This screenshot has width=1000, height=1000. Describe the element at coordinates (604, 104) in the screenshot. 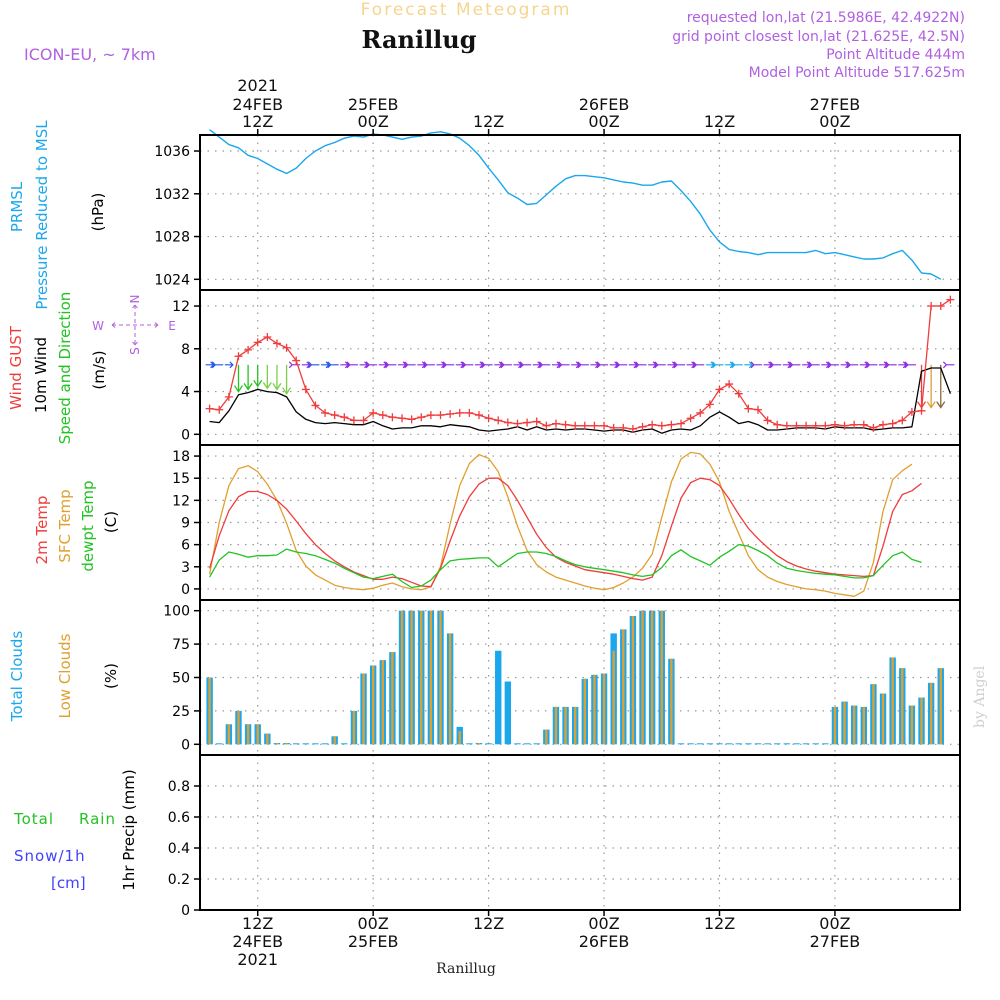

I see `x-tick-label-top: 26FEB` at that location.